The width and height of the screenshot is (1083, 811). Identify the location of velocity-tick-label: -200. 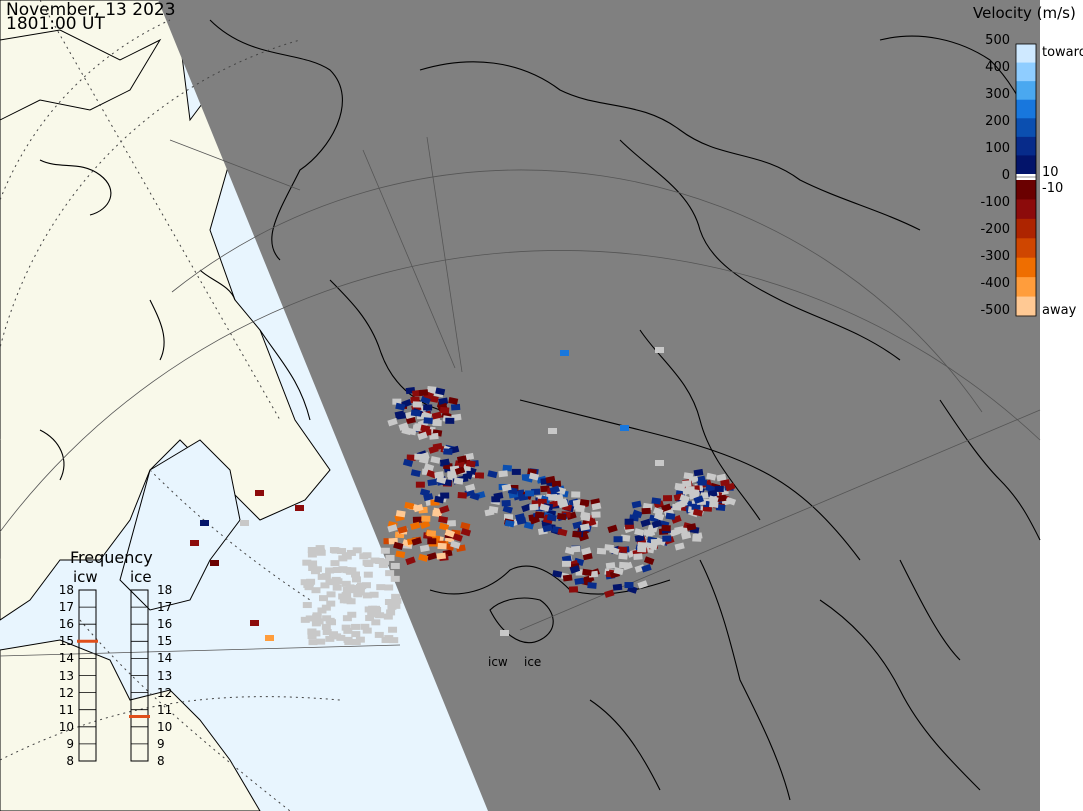
(995, 229).